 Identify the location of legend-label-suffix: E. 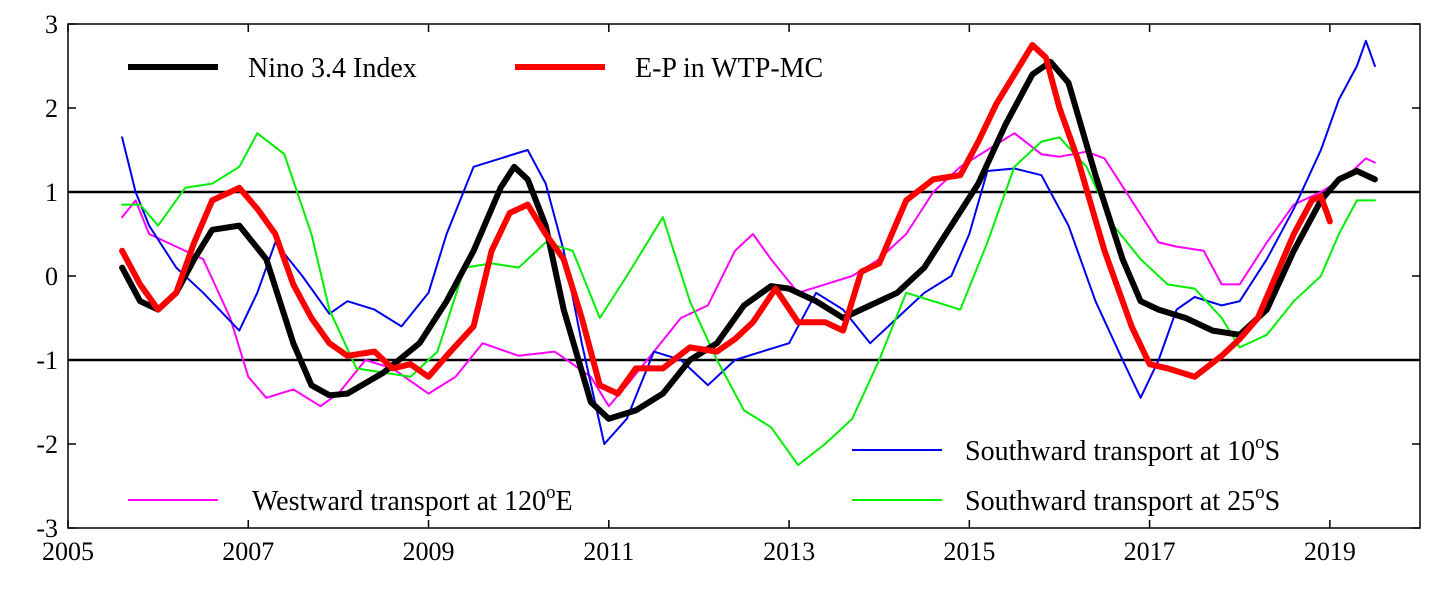
(564, 501).